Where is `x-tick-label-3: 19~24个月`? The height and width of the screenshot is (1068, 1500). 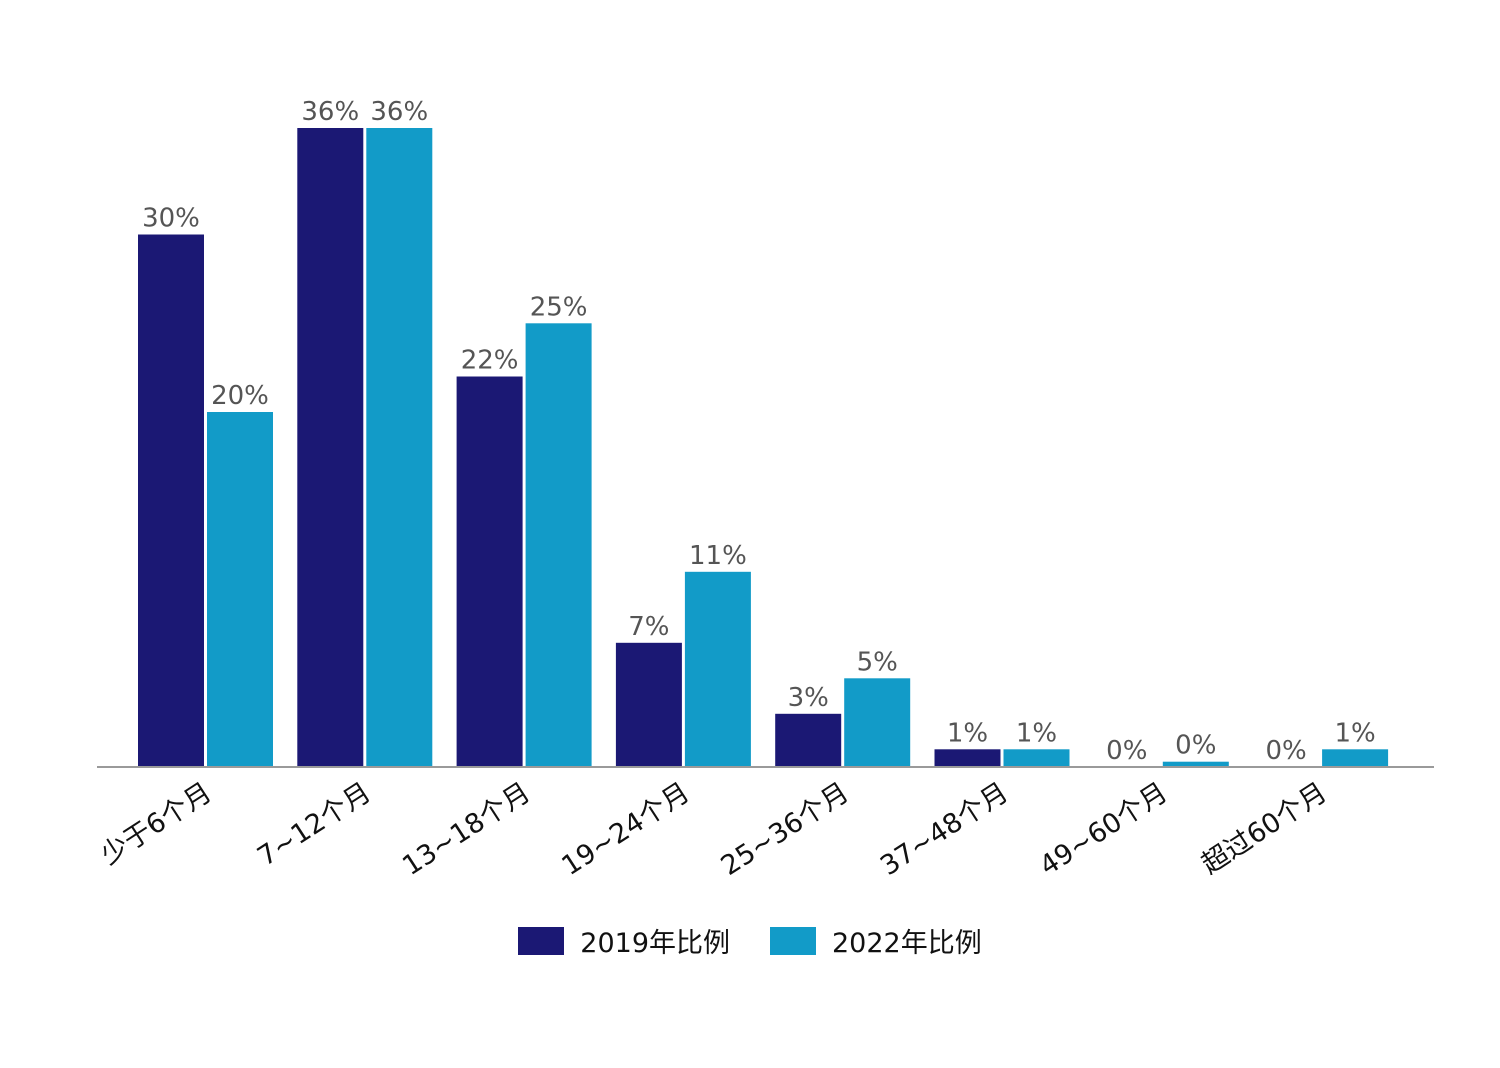 x-tick-label-3: 19~24个月 is located at coordinates (625, 829).